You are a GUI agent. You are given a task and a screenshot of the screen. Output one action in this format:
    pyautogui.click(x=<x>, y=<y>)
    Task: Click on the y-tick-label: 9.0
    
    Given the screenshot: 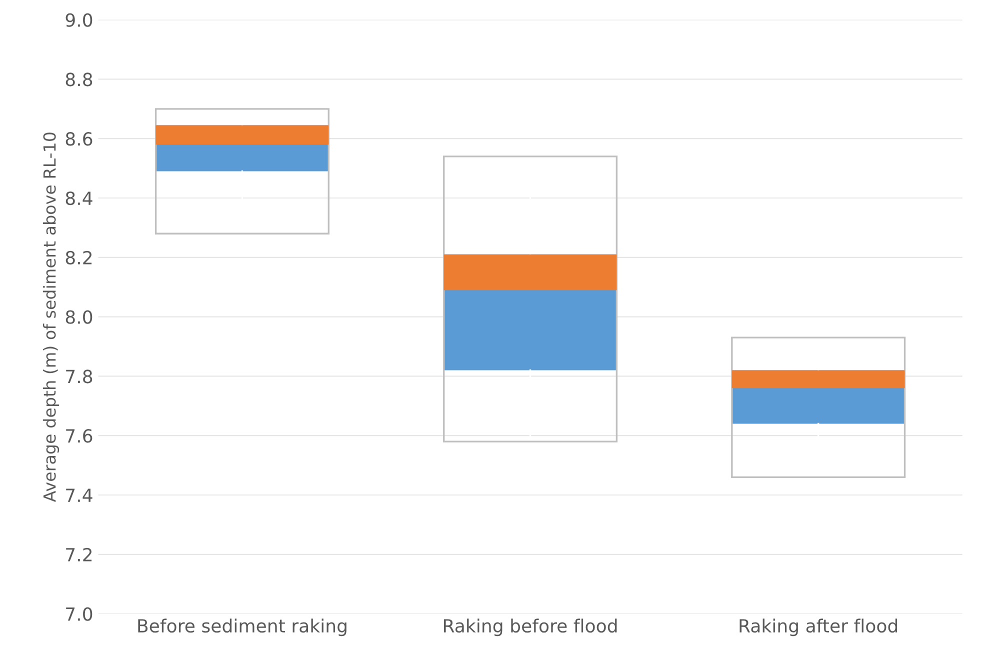 What is the action you would take?
    pyautogui.click(x=79, y=20)
    